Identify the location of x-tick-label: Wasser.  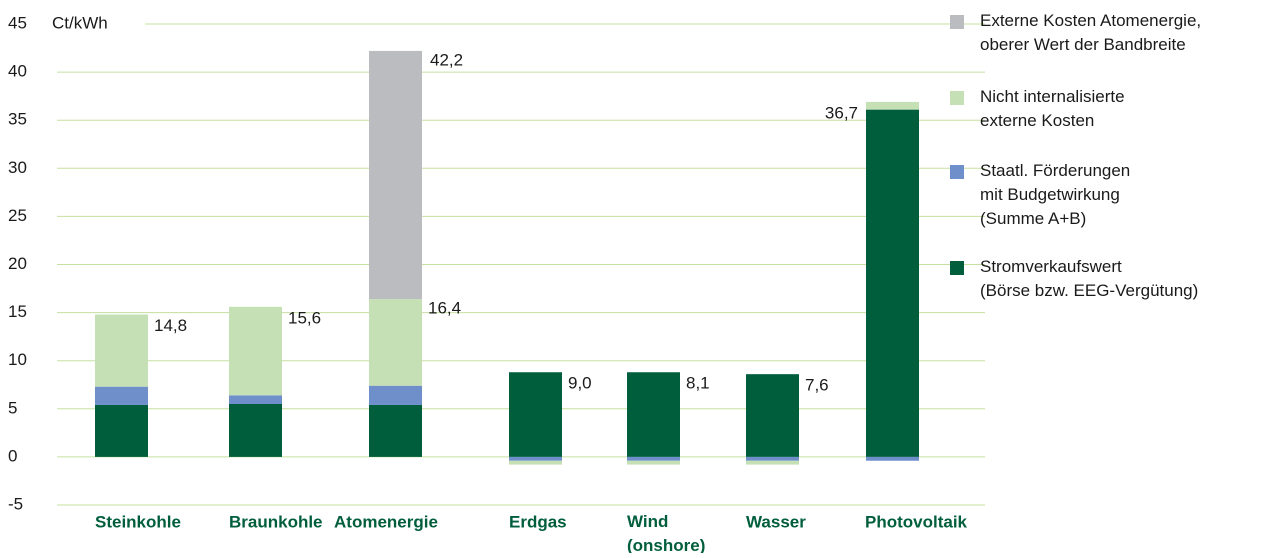
(776, 521).